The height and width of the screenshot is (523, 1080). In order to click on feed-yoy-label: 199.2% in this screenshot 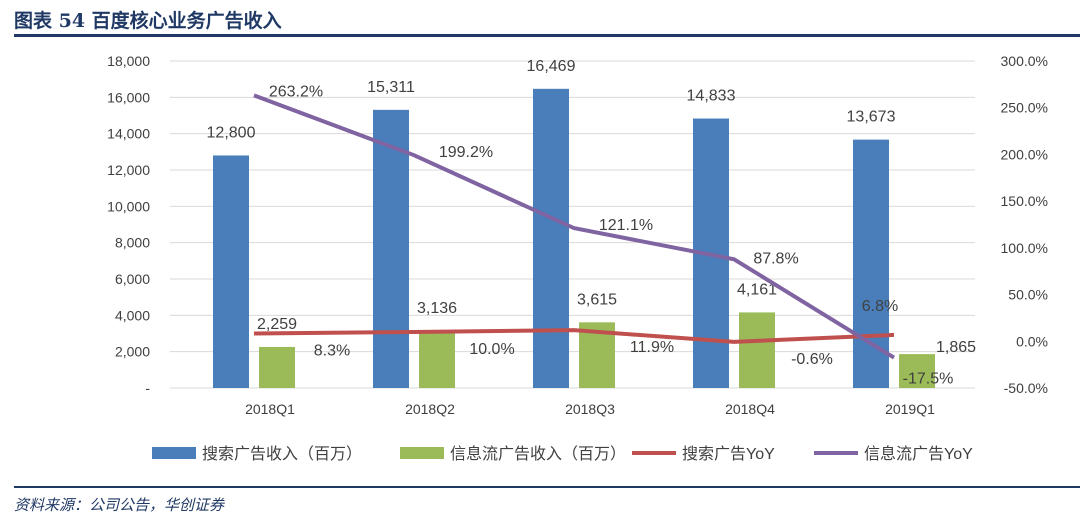, I will do `click(466, 152)`.